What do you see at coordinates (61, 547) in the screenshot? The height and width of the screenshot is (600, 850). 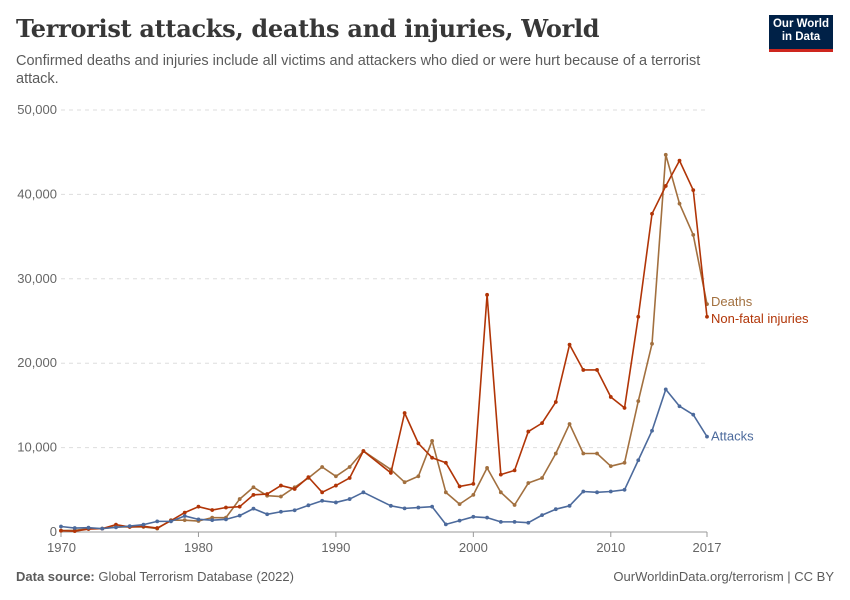 I see `x-tick-label: 1970` at bounding box center [61, 547].